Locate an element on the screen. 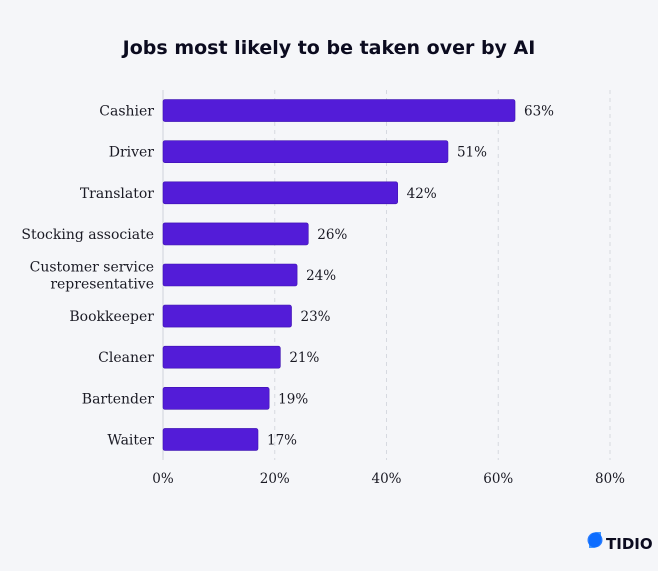 This screenshot has width=658, height=571. category-label: Bookkeeper is located at coordinates (111, 317).